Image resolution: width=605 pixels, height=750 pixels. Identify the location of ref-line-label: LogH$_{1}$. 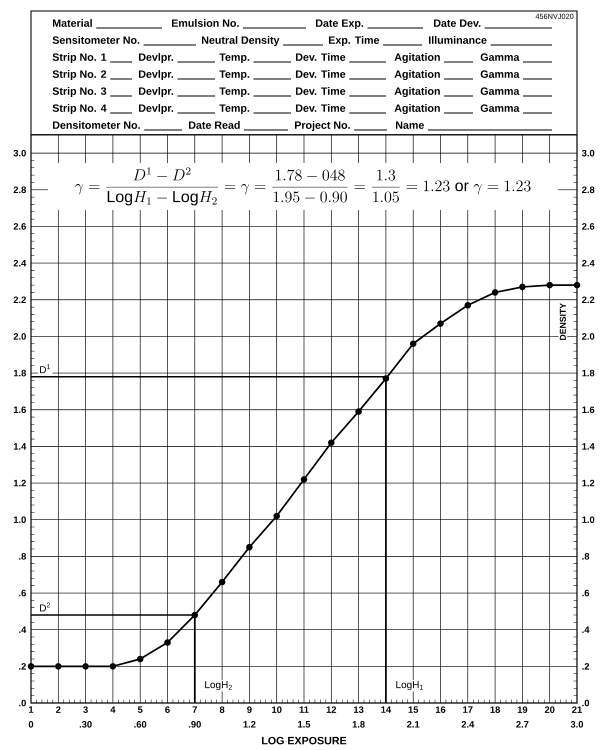
(409, 685).